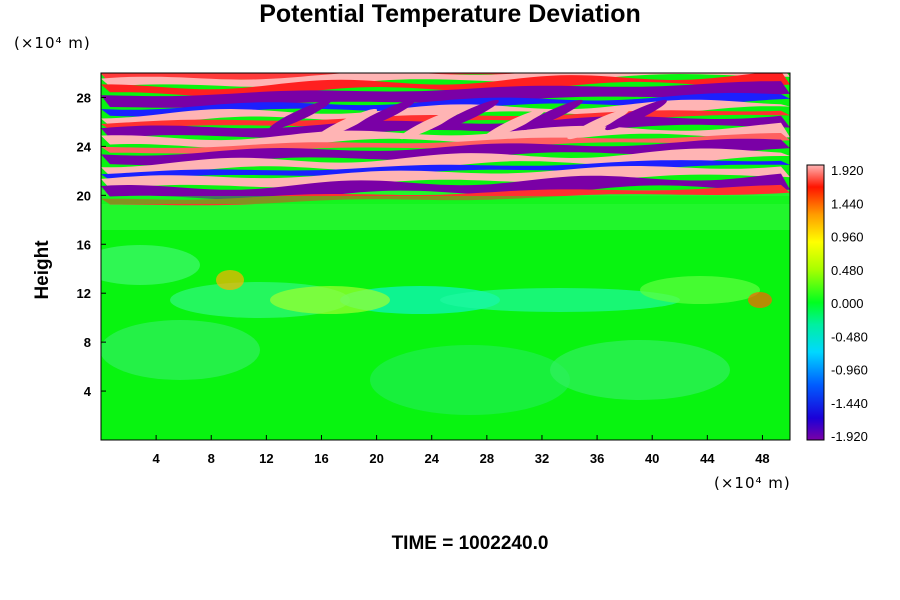  Describe the element at coordinates (266, 458) in the screenshot. I see `x-tick-label: 12` at that location.